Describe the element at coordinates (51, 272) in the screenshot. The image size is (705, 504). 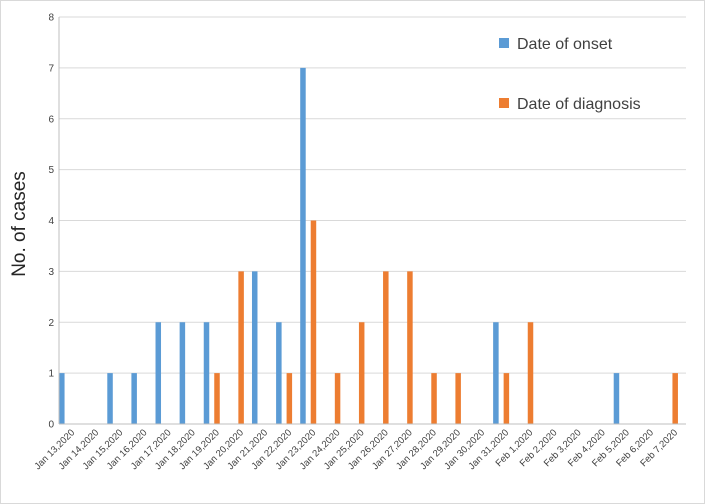
I see `y-tick-label: 3` at that location.